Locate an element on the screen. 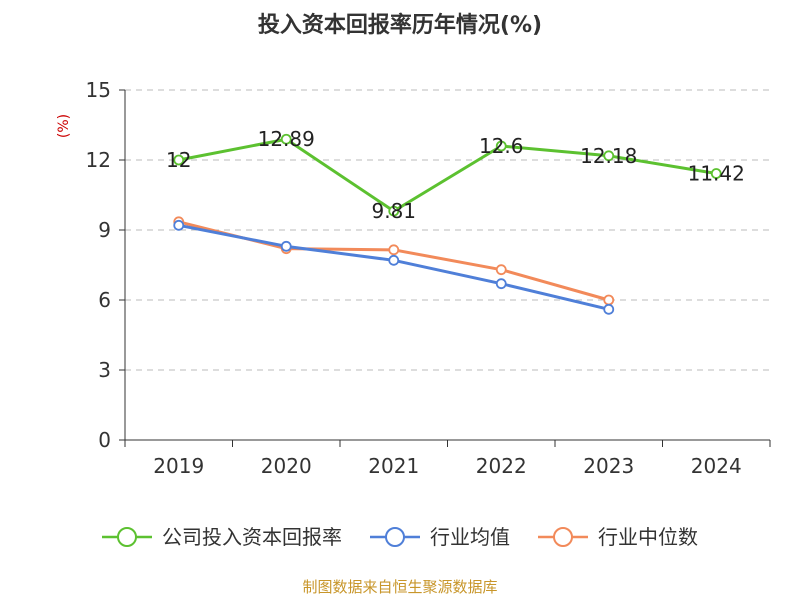  y-tick-label: 9 is located at coordinates (104, 230).